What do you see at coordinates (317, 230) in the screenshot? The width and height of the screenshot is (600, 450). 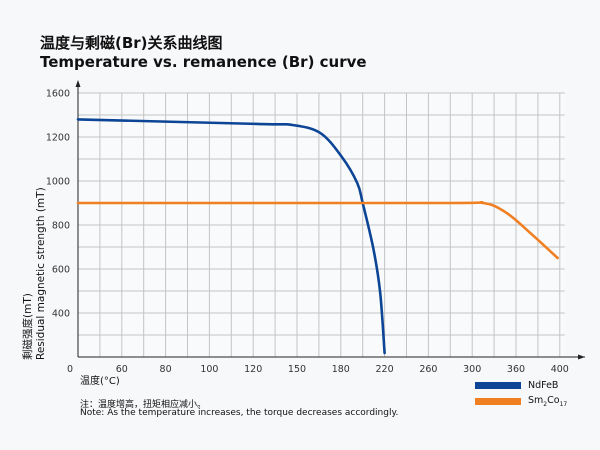 I see `series-line-sm2co17` at bounding box center [317, 230].